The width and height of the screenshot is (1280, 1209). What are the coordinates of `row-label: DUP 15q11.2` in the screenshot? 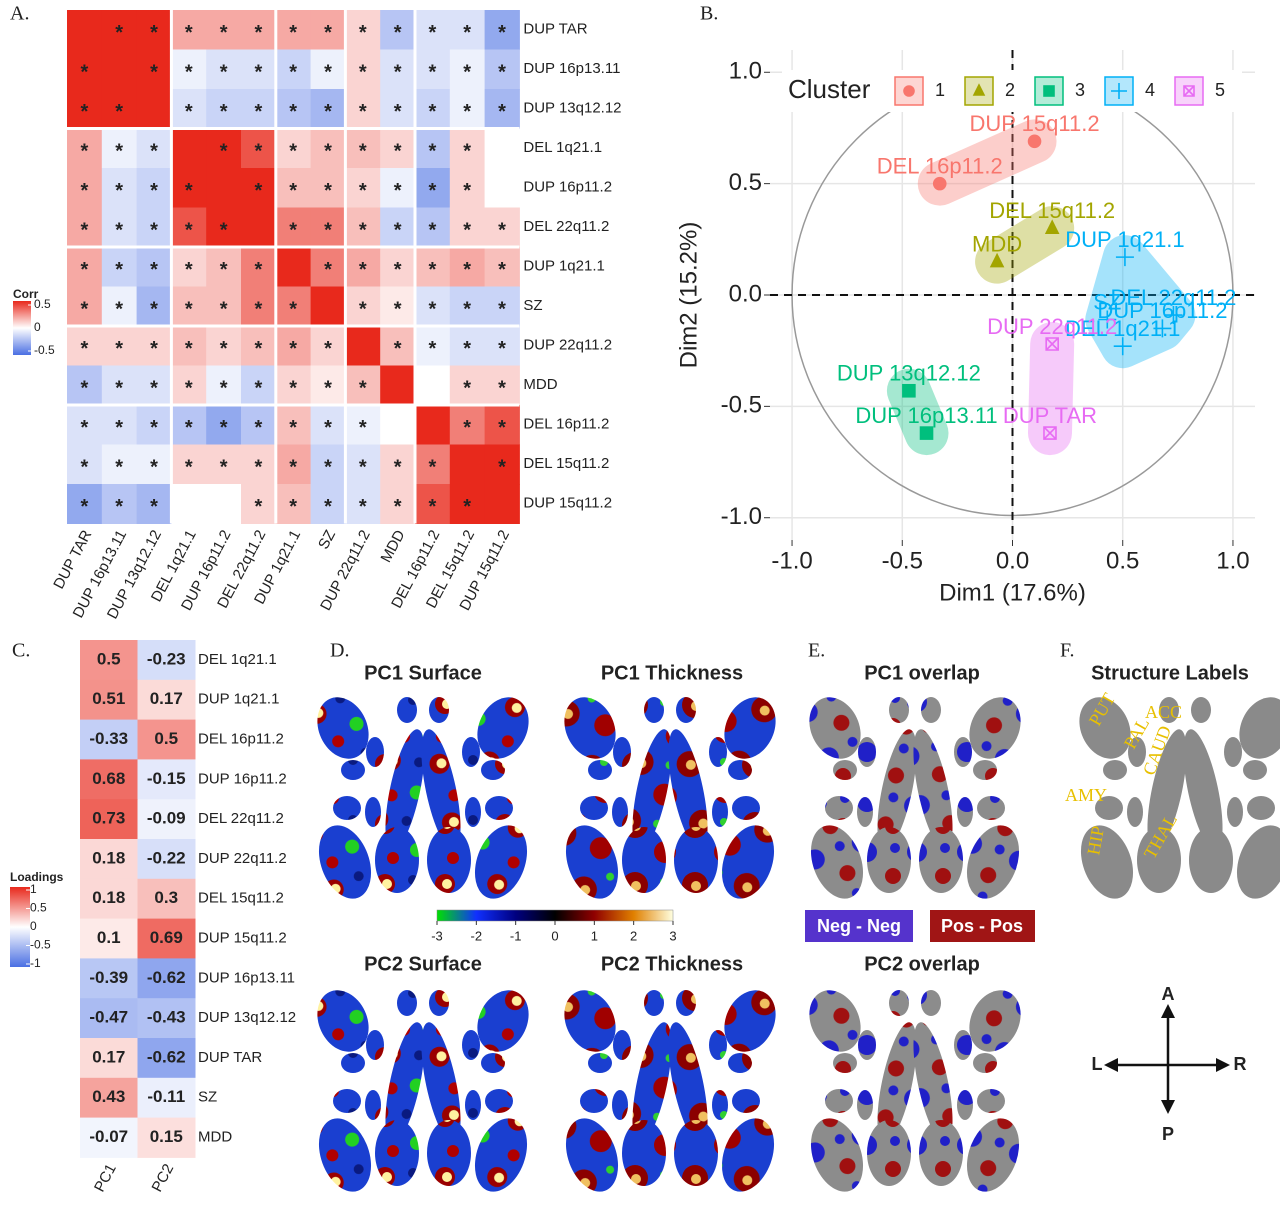 It's located at (242, 937).